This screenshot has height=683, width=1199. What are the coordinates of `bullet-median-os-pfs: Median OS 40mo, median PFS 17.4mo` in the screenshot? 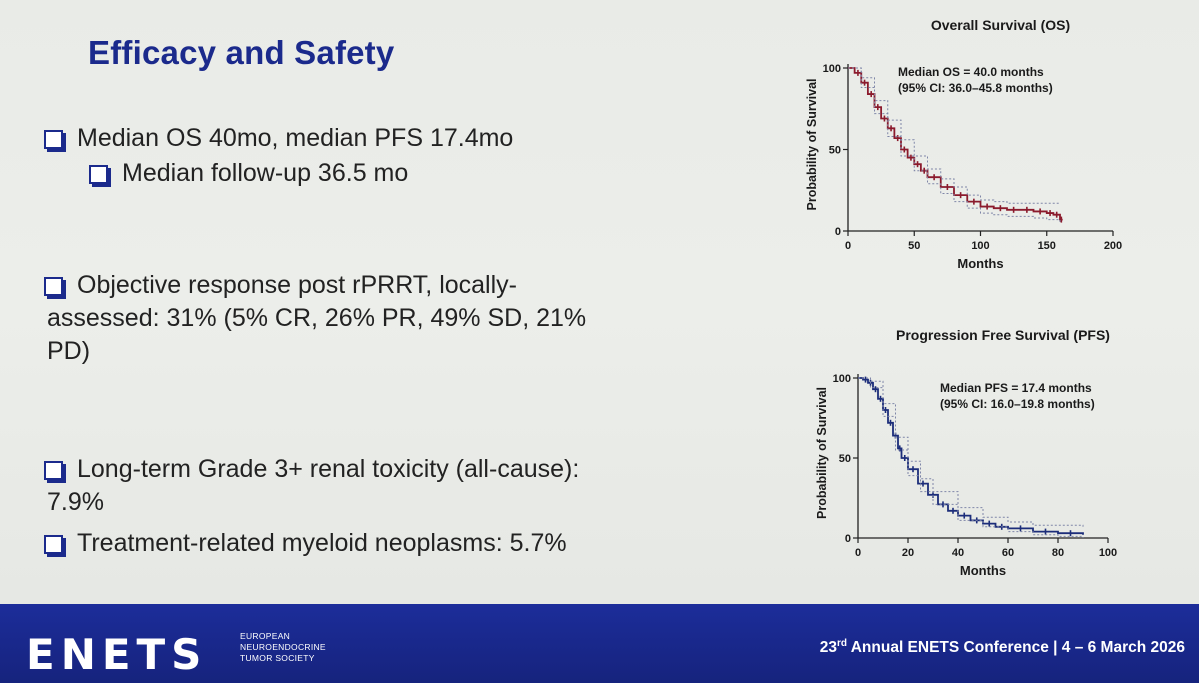 It's located at (278, 138).